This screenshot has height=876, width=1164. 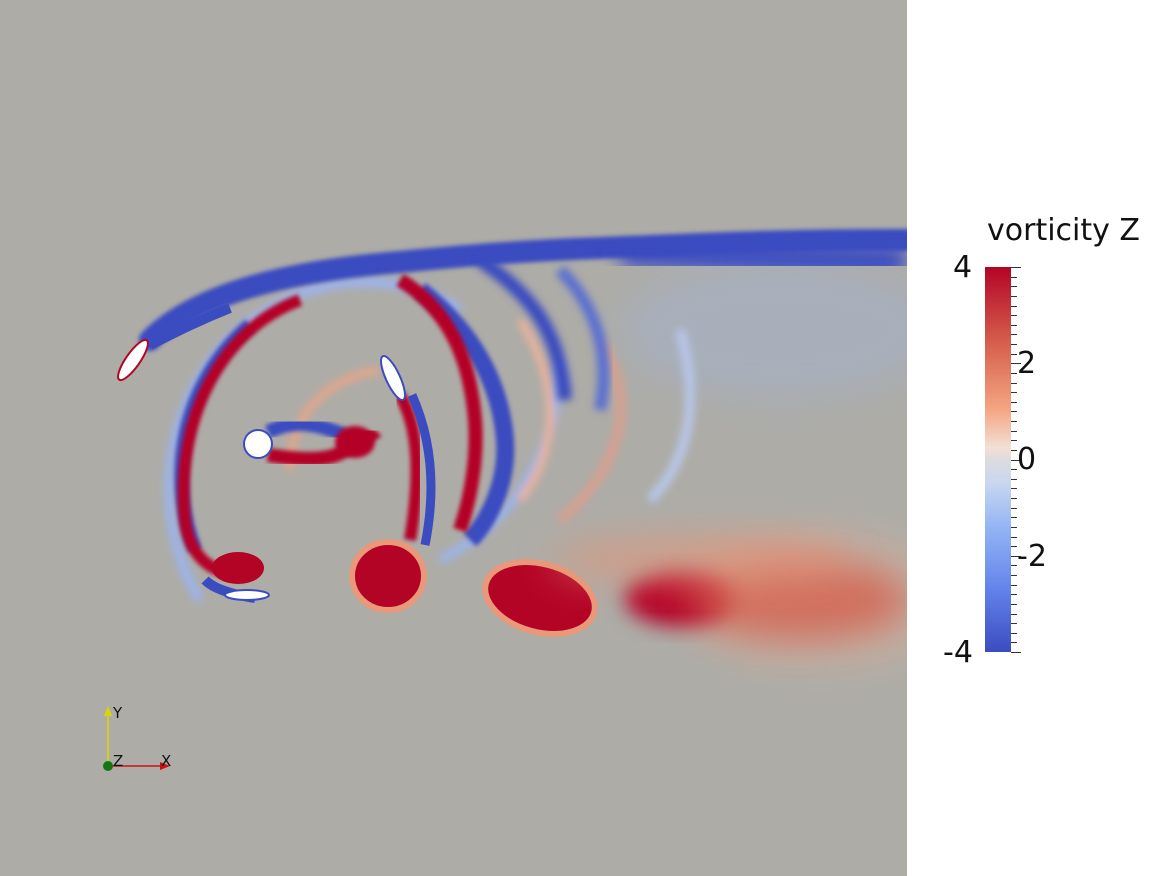 I want to click on red-vortices, so click(x=628, y=587).